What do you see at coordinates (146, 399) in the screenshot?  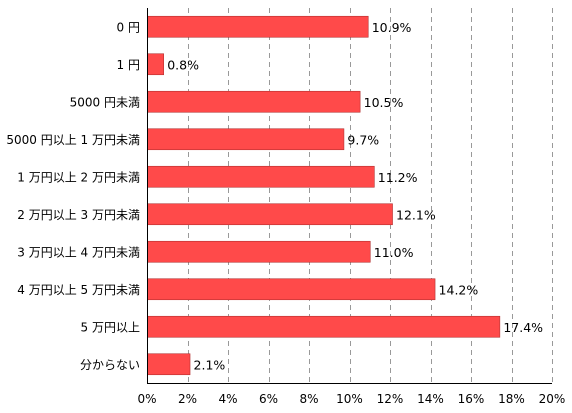 I see `x-tick-label: 0%` at bounding box center [146, 399].